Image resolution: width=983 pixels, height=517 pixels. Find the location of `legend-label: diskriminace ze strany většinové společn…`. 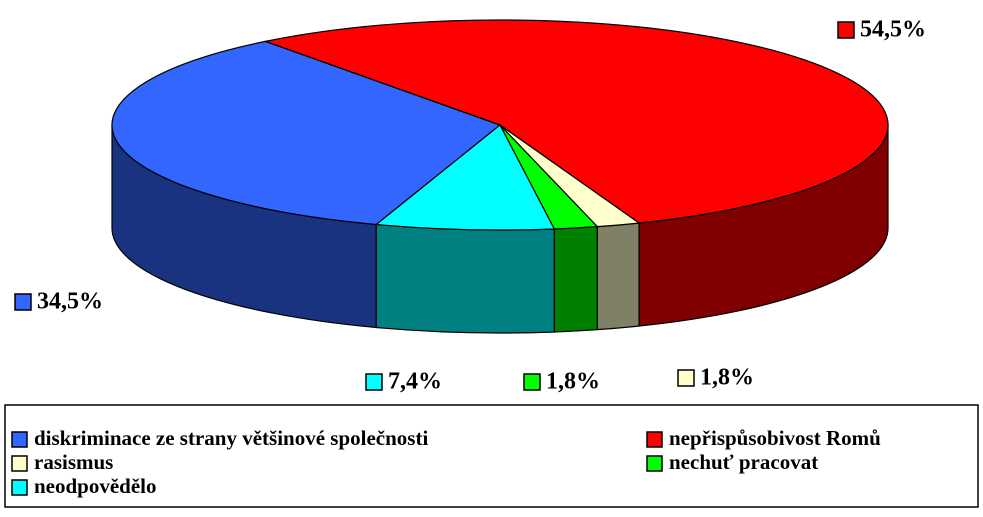

legend-label: diskriminace ze strany většinové společn… is located at coordinates (231, 438).